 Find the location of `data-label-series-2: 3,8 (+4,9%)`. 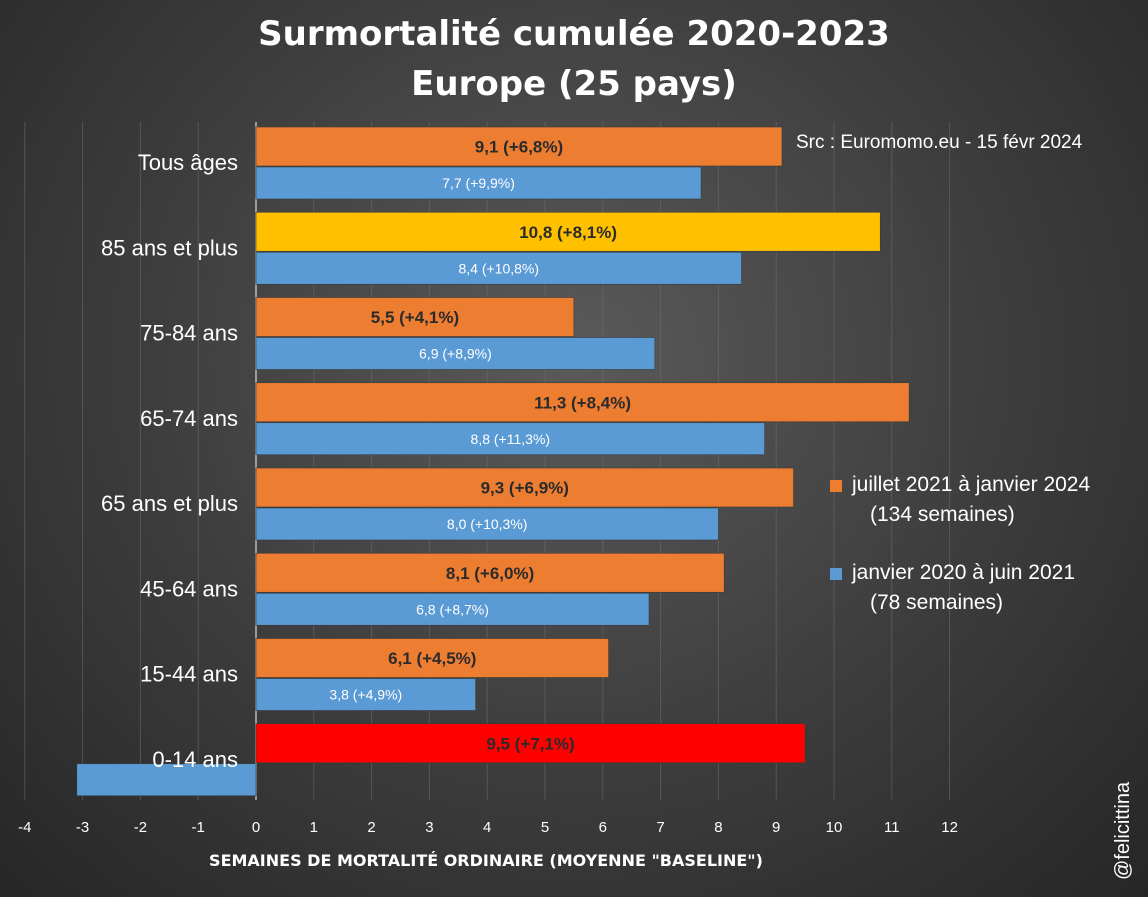

data-label-series-2: 3,8 (+4,9%) is located at coordinates (365, 695).